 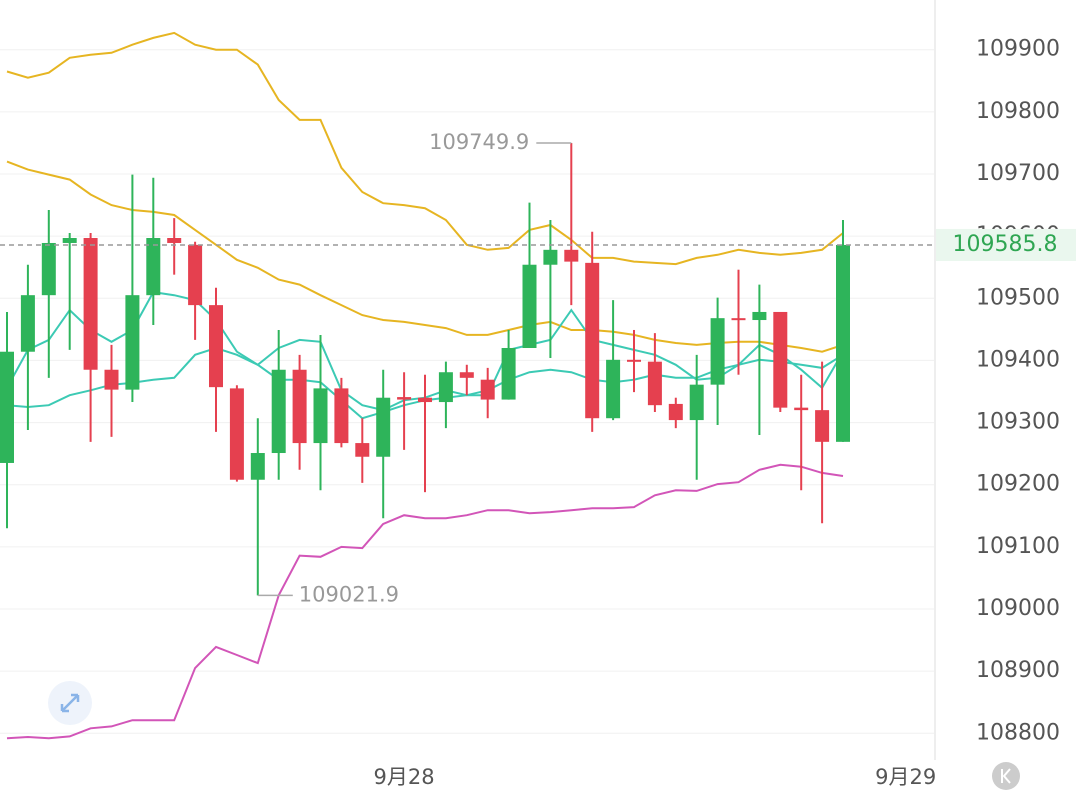 I want to click on x-tick-label: 9月28, so click(x=404, y=777).